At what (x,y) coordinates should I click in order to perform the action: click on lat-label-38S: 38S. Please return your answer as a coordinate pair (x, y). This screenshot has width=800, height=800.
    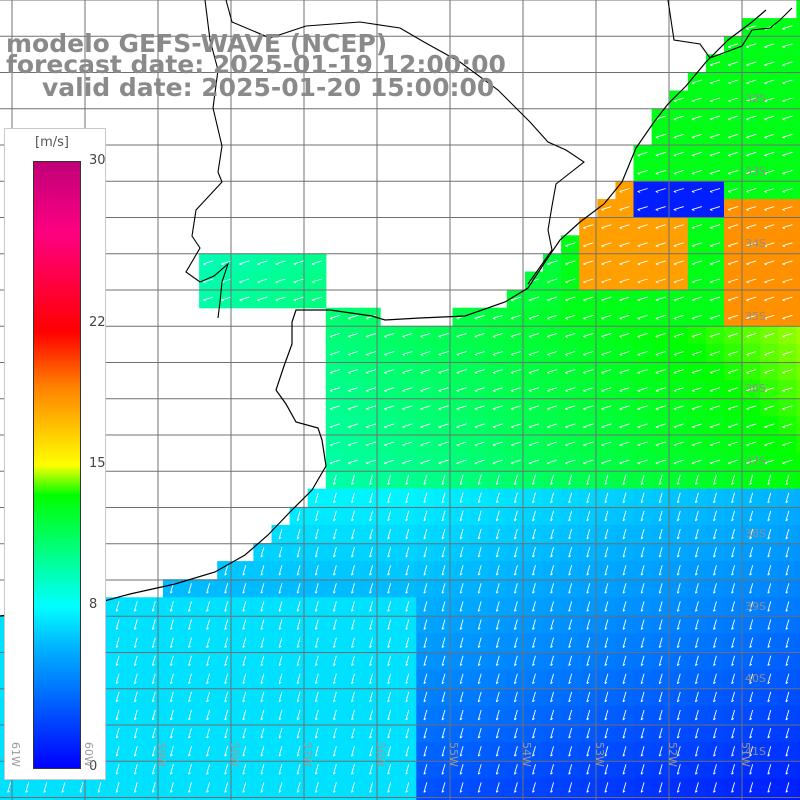
    Looking at the image, I should click on (755, 533).